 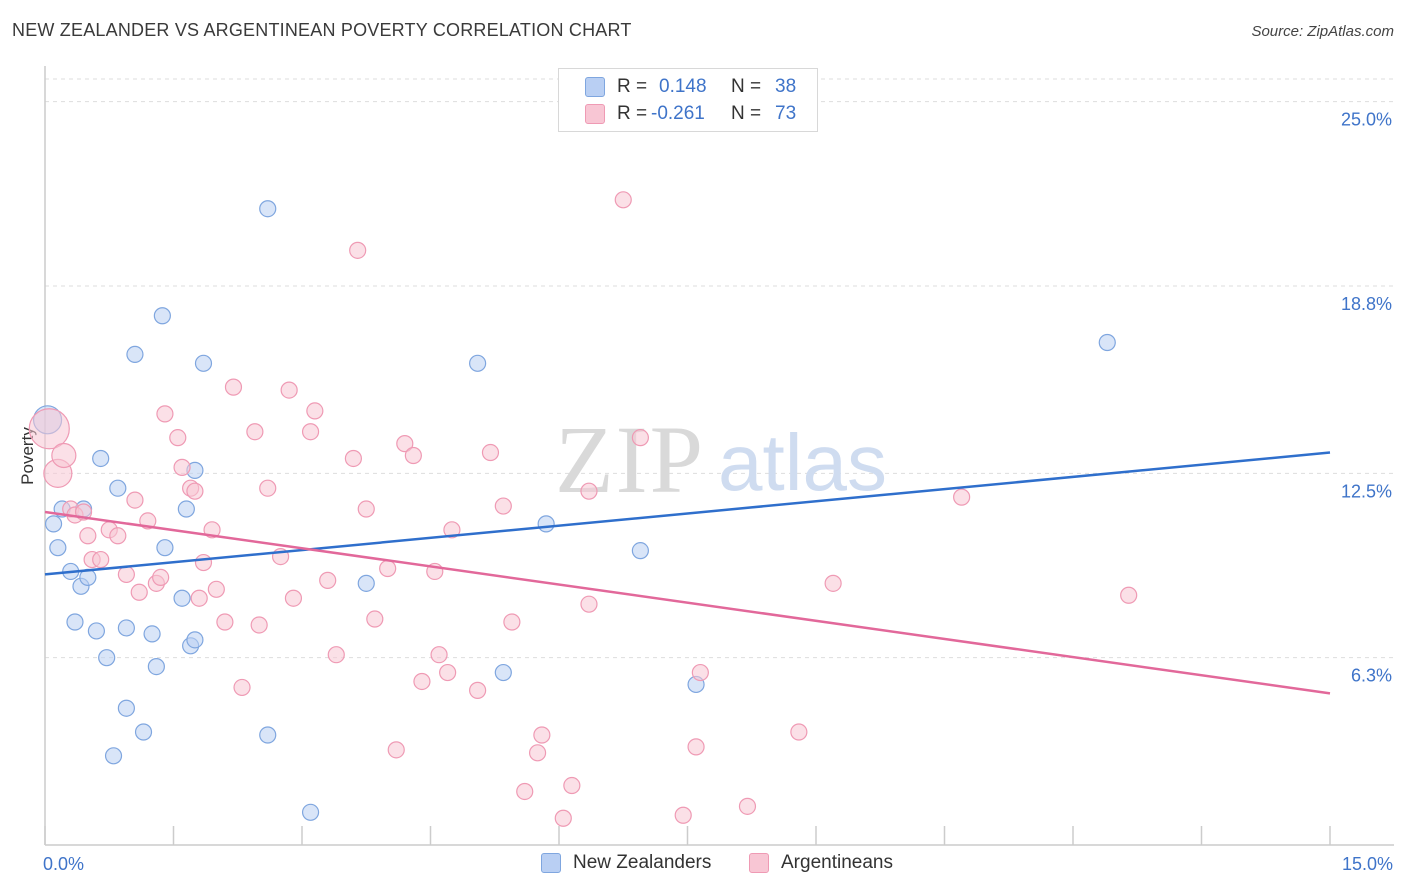 What do you see at coordinates (690, 87) in the screenshot?
I see `stats-legend-row-new-zealanders: R = 0.148 N = 38` at bounding box center [690, 87].